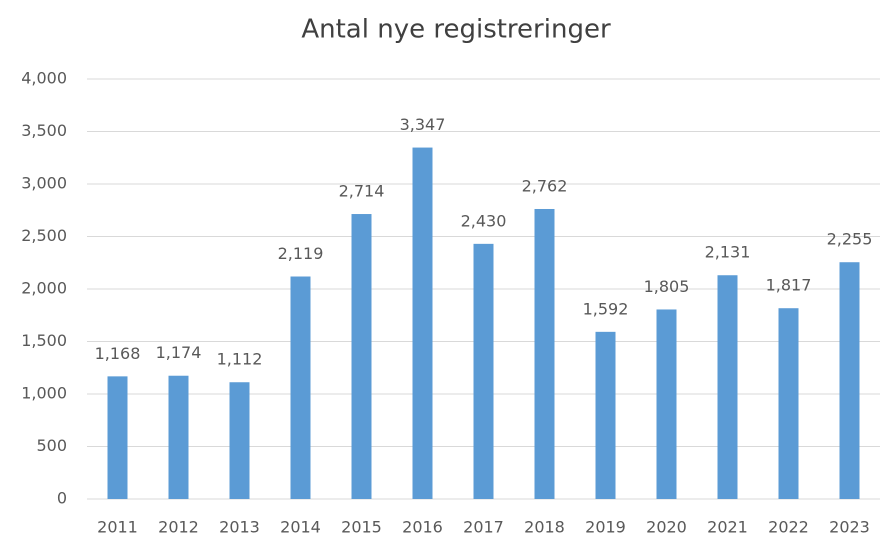  Describe the element at coordinates (422, 527) in the screenshot. I see `x-tick-label: 2016` at that location.